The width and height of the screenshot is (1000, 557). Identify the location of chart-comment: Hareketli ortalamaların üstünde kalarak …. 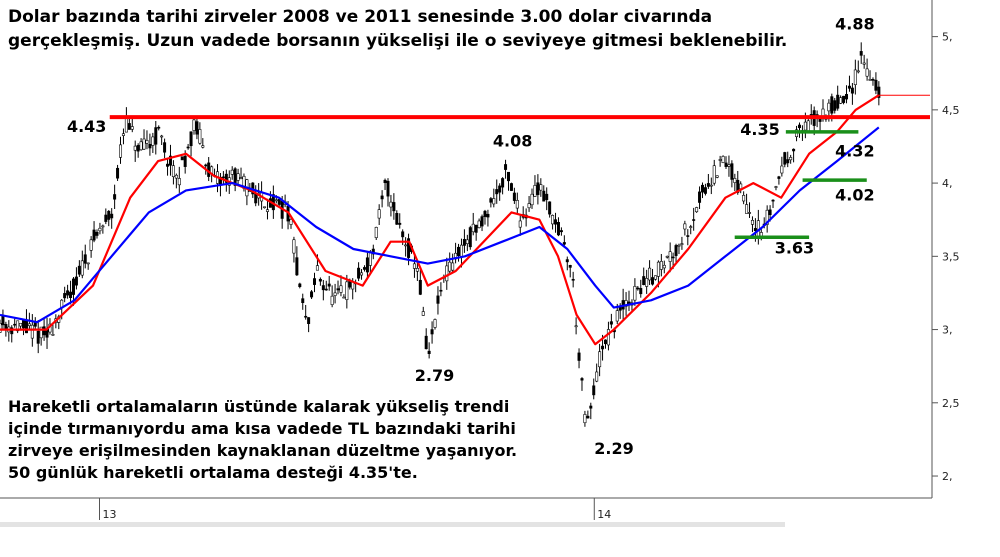
(265, 439).